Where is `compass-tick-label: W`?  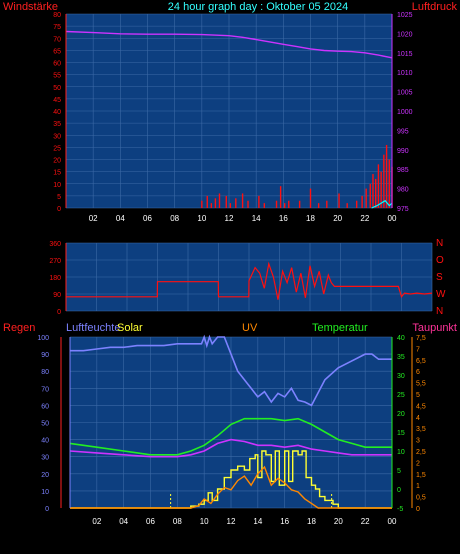 compass-tick-label: W is located at coordinates (441, 294).